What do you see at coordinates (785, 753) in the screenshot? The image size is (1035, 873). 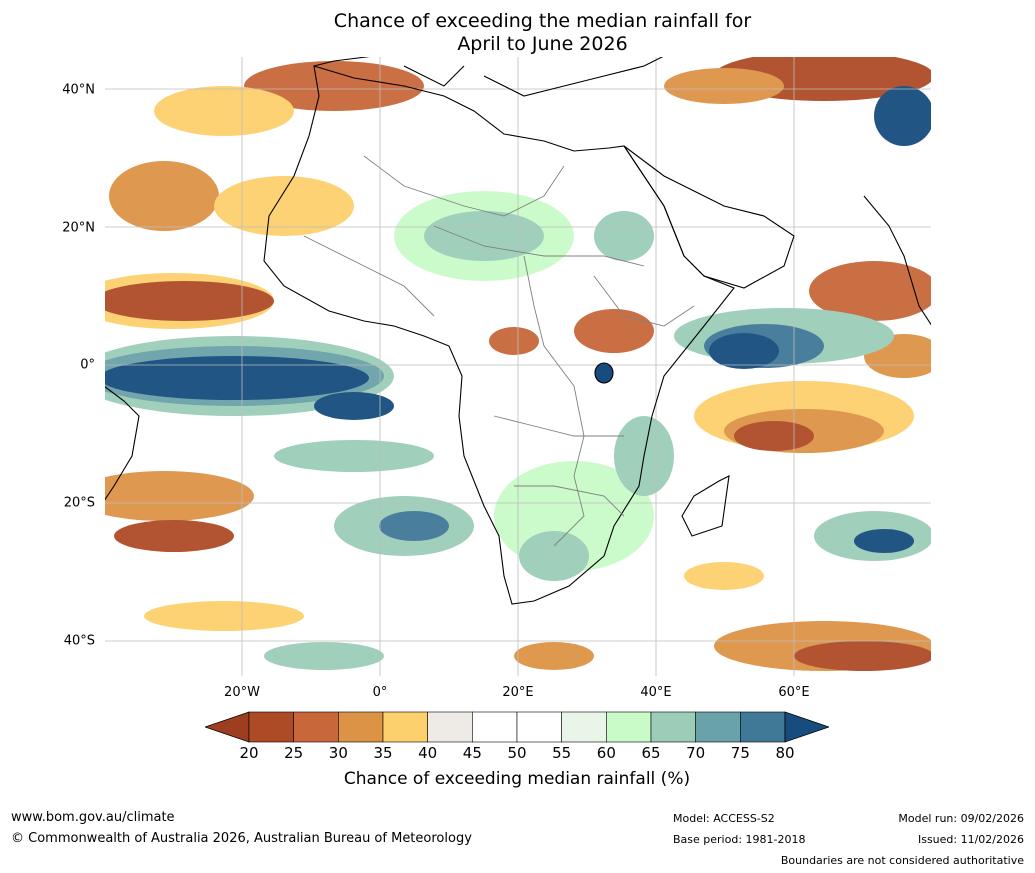 I see `colorbar-tick-label: 80` at bounding box center [785, 753].